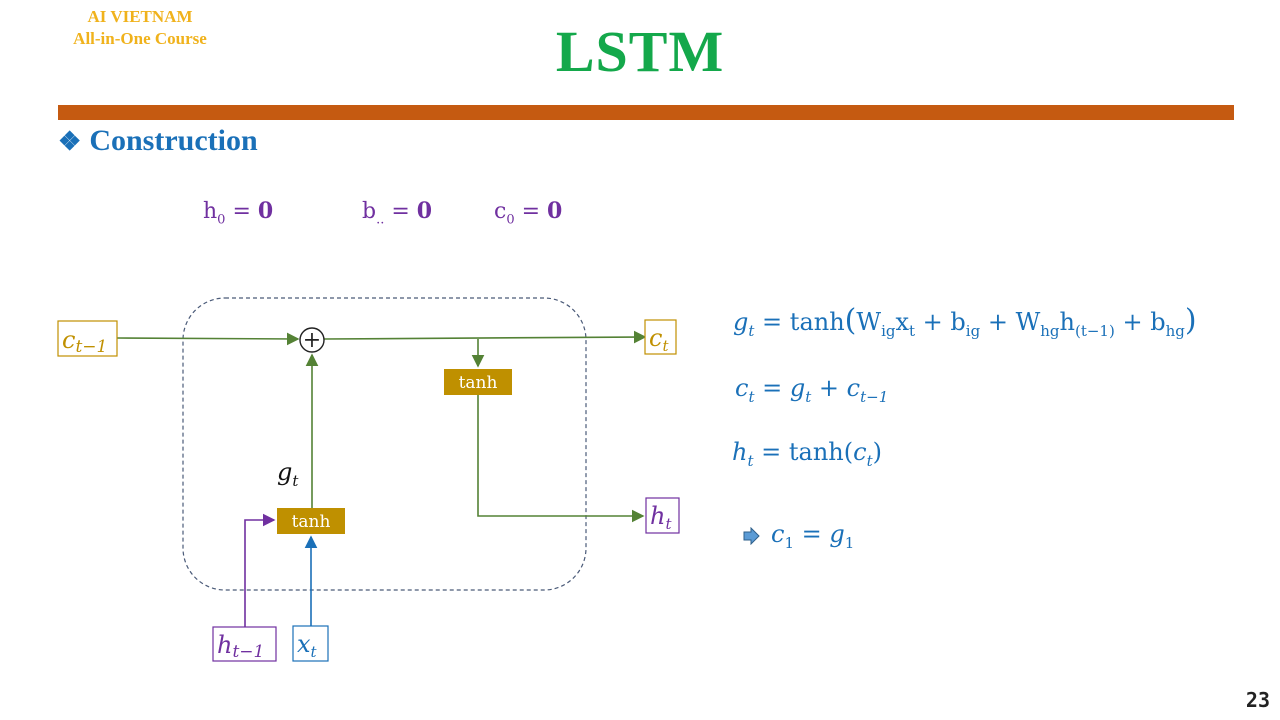  I want to click on arrow-bullet-icon, so click(751, 536).